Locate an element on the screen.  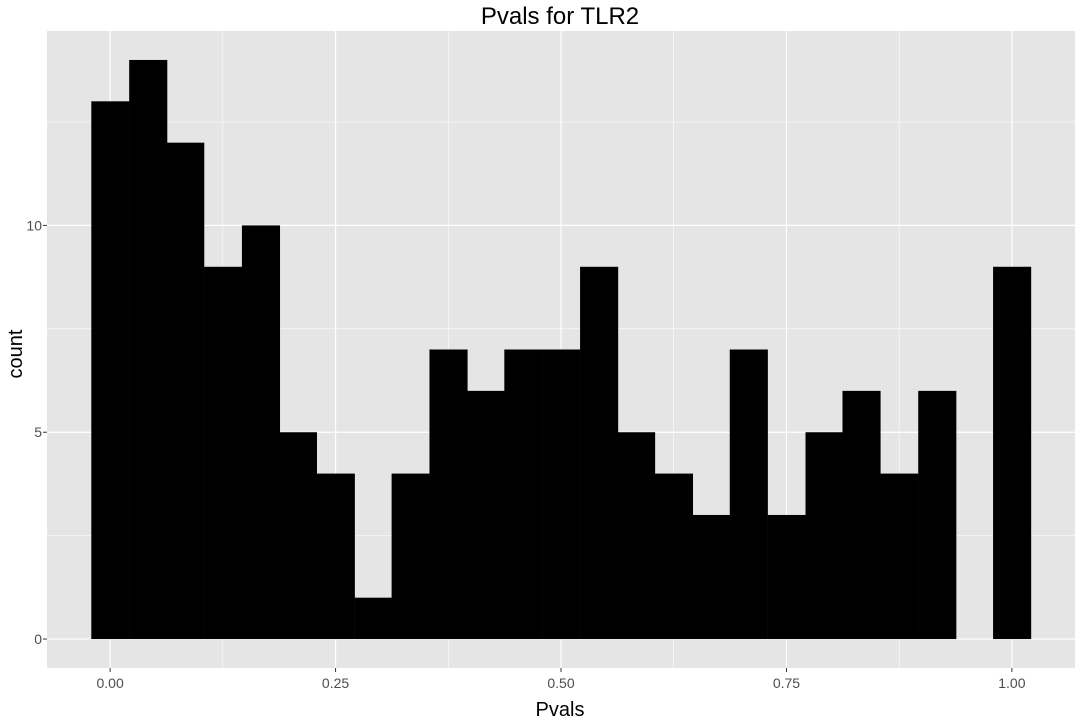
x-tick-label: 0.75 is located at coordinates (786, 683).